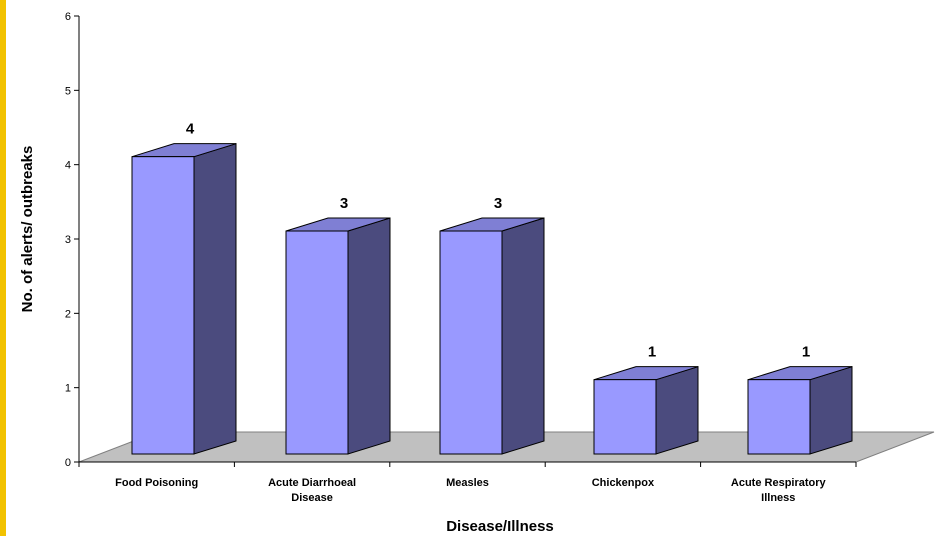  I want to click on y-tick-label: 3, so click(68, 240).